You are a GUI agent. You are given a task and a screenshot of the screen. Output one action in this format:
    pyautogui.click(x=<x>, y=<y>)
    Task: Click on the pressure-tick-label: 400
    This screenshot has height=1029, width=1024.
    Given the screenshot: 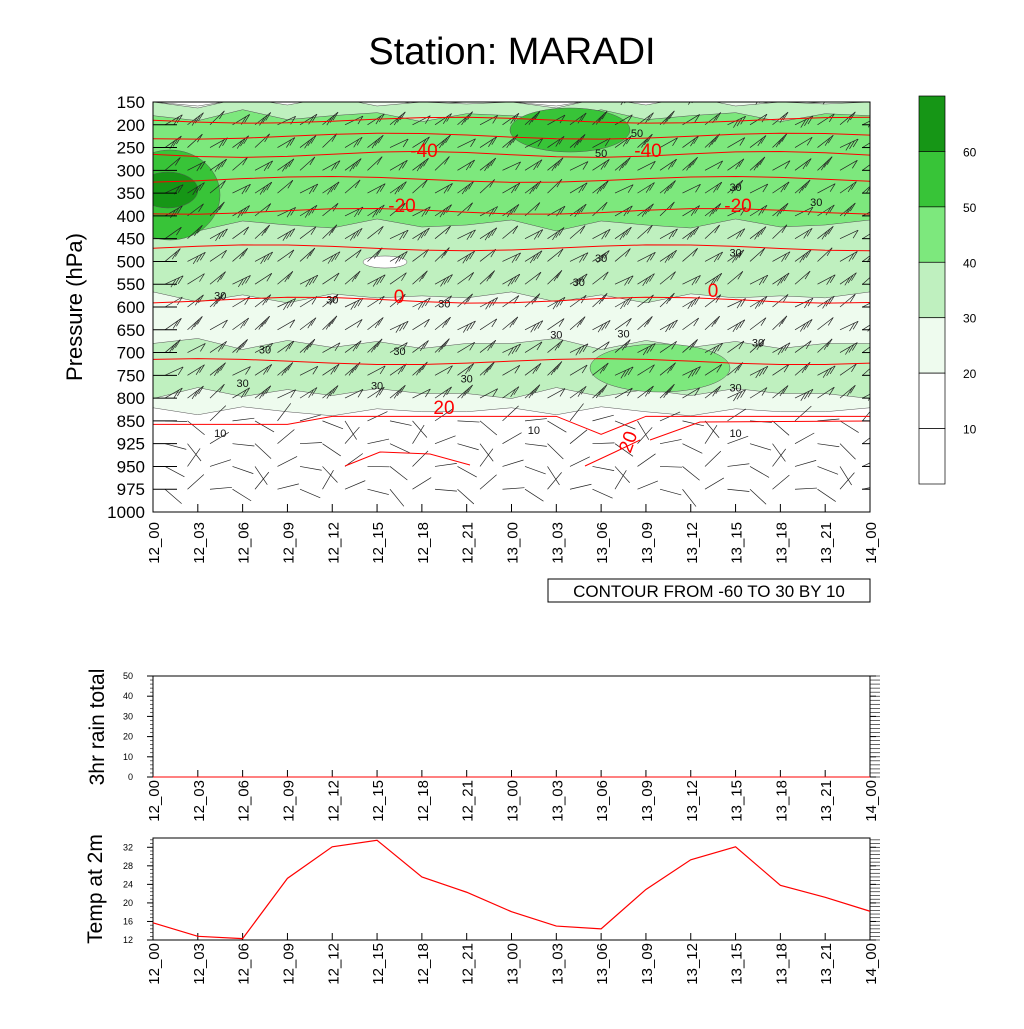 What is the action you would take?
    pyautogui.click(x=131, y=216)
    